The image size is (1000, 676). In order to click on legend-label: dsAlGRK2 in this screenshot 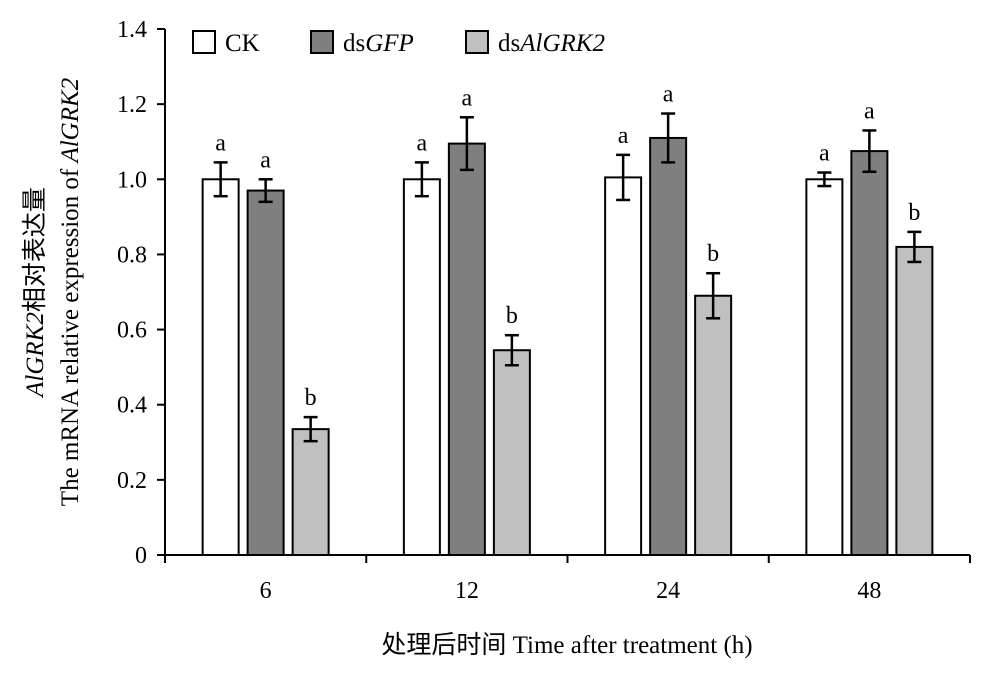, I will do `click(551, 43)`.